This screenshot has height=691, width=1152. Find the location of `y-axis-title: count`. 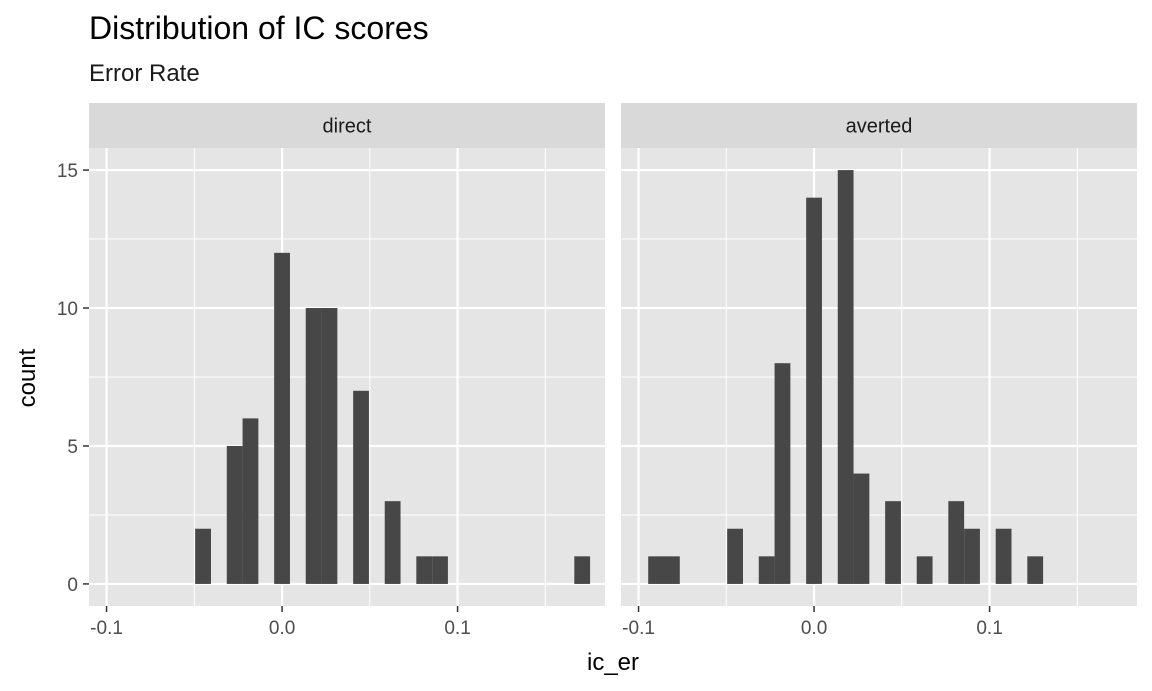

y-axis-title: count is located at coordinates (27, 377).